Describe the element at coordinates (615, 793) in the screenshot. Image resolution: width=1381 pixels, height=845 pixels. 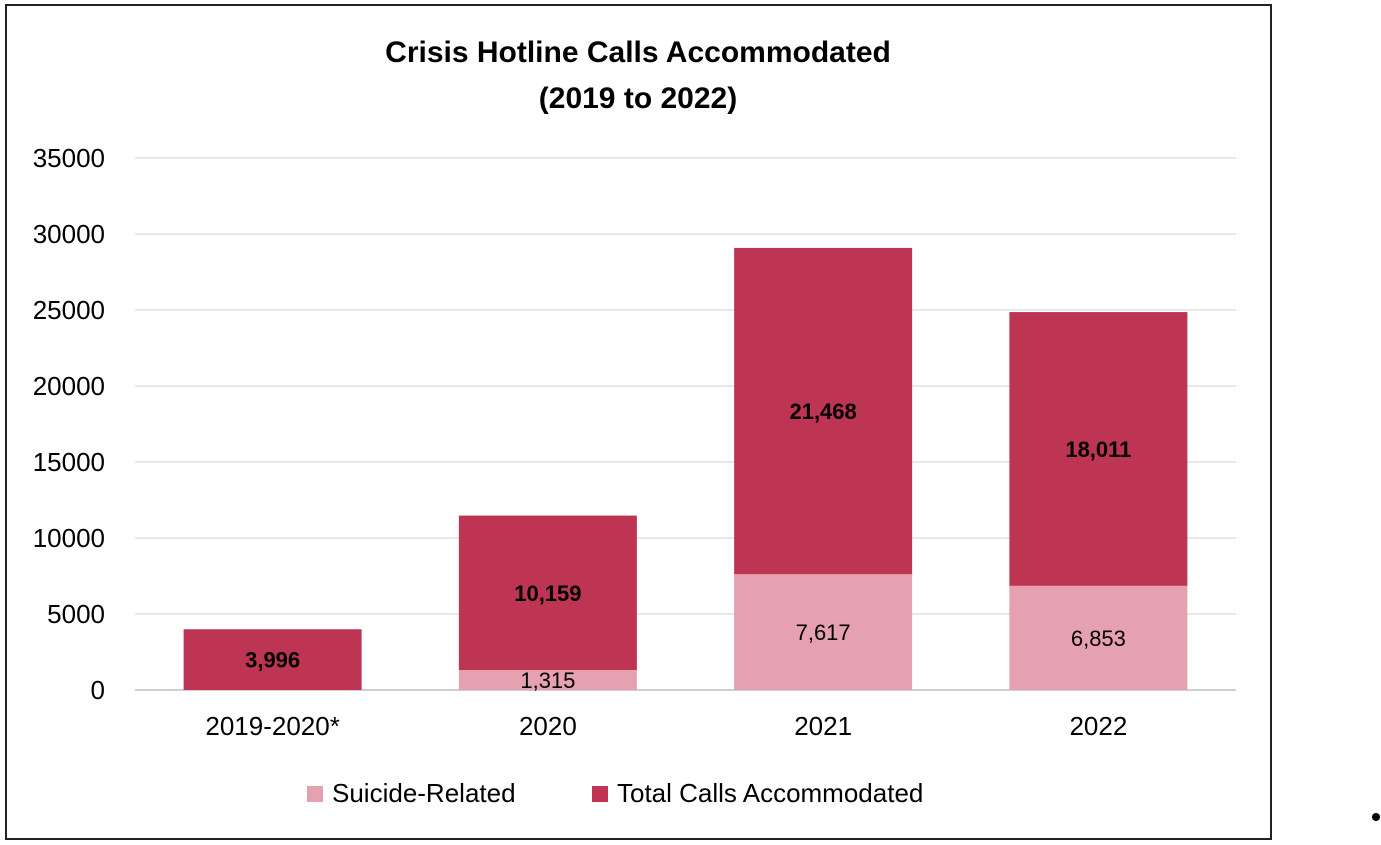
I see `legend: Suicide-Related Total Calls Accommodated` at that location.